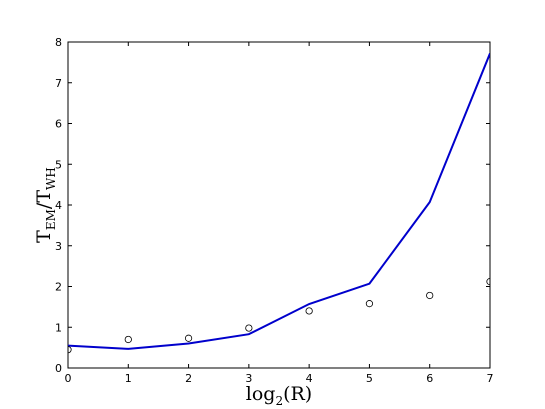  I want to click on x-axis-label-part: 2, so click(279, 401).